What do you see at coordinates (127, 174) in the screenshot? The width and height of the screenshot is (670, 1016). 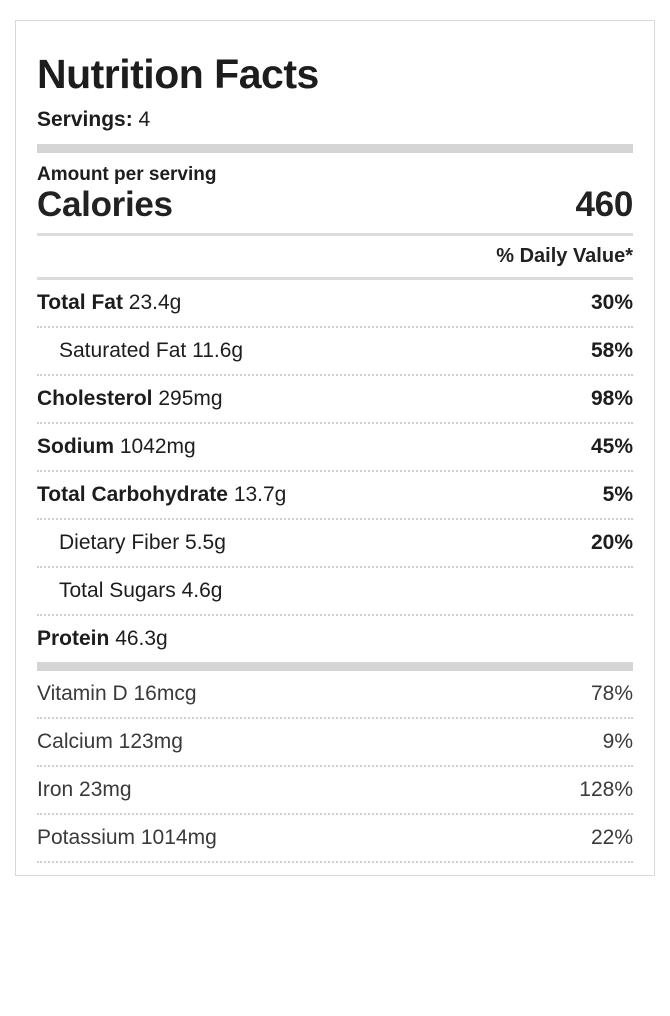 I see `amount-per-serving-label: Amount per serving` at bounding box center [127, 174].